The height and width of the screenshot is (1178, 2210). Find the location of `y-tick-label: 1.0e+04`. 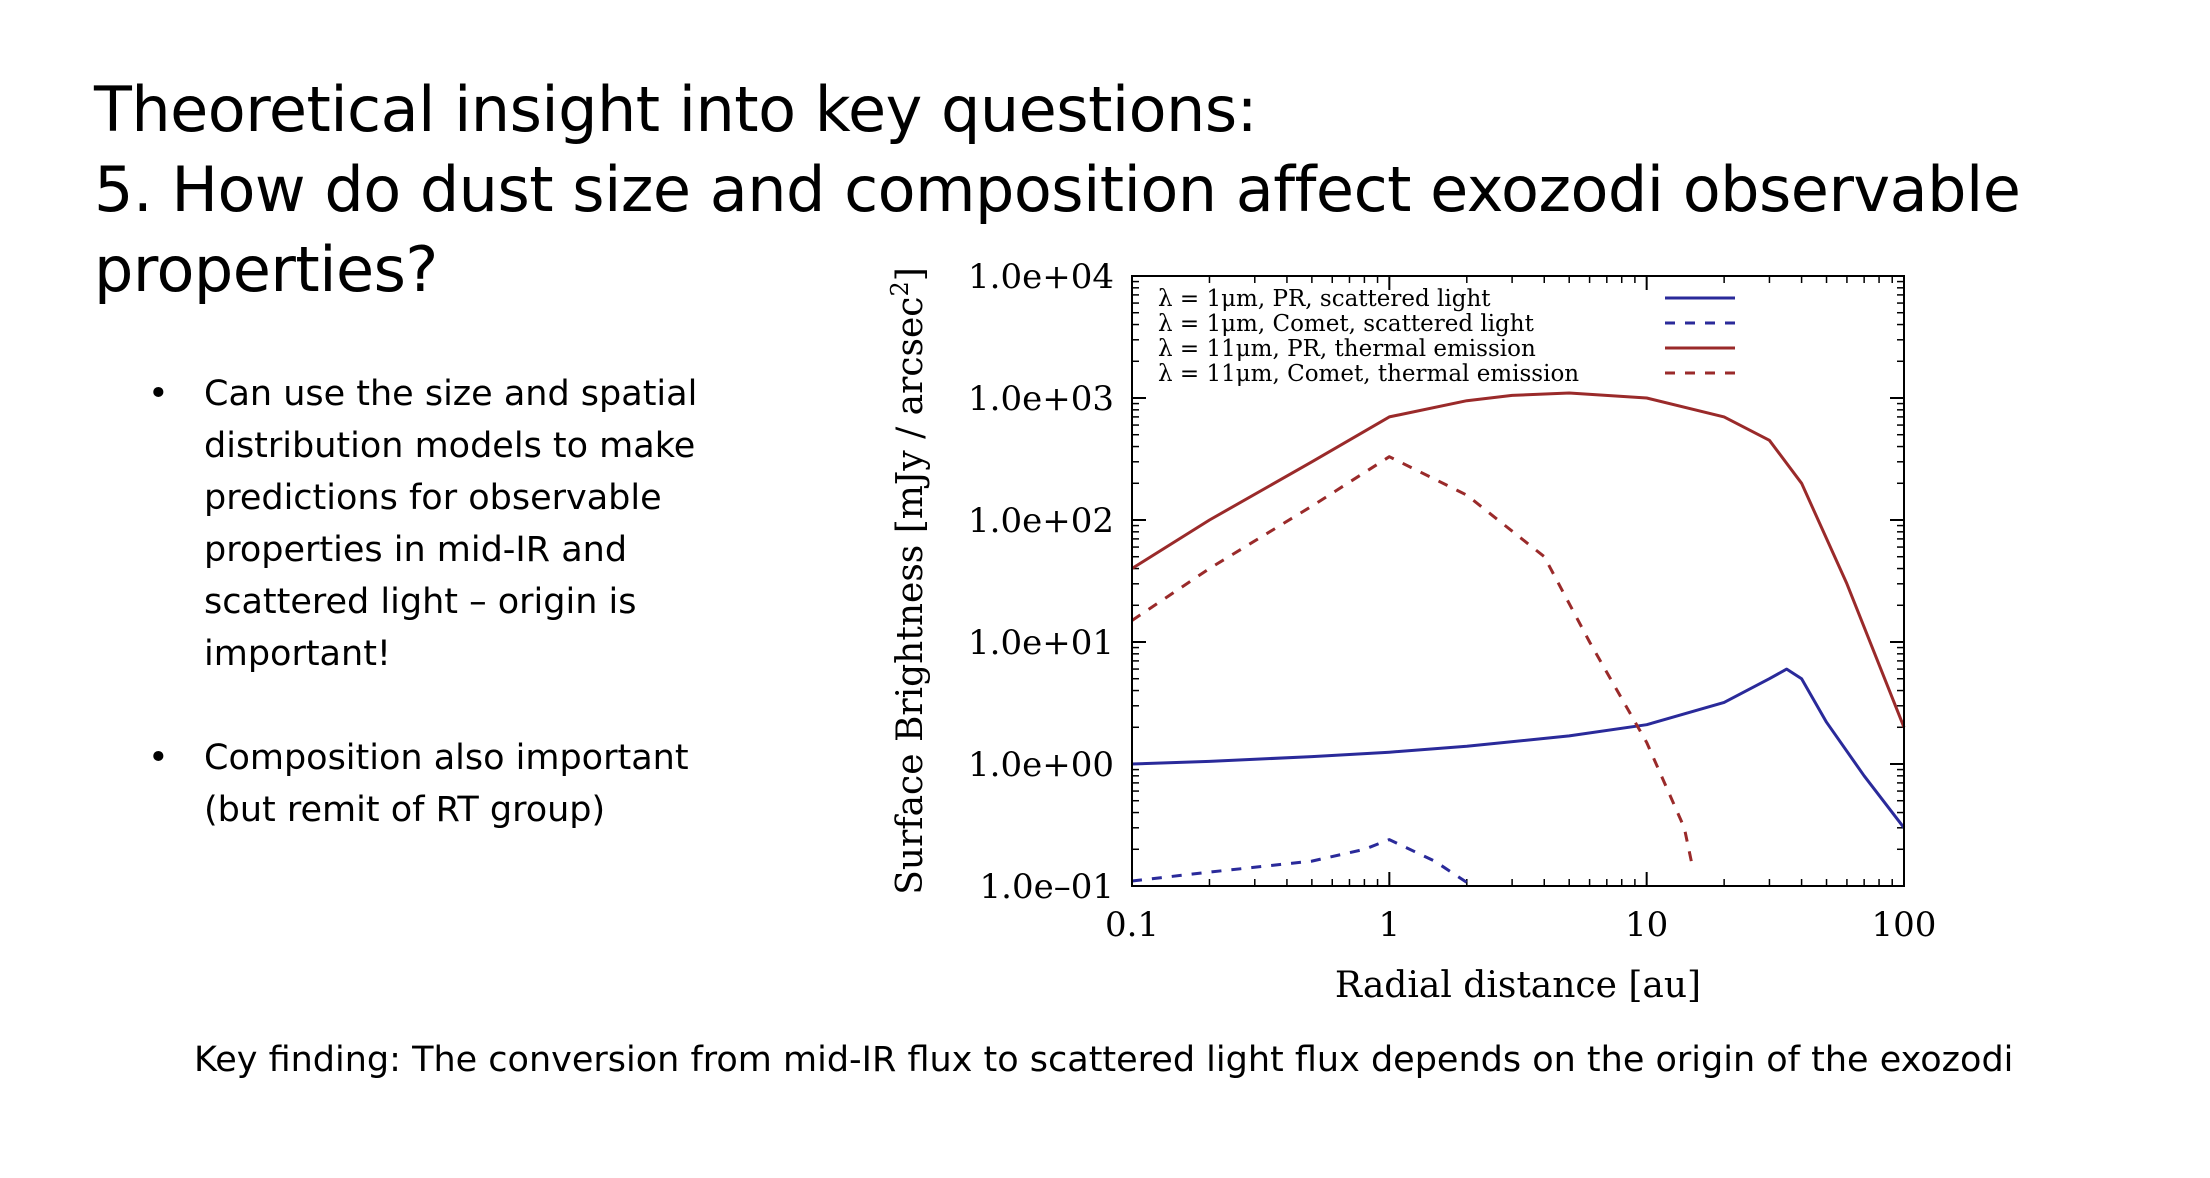

y-tick-label: 1.0e+04 is located at coordinates (1041, 277).